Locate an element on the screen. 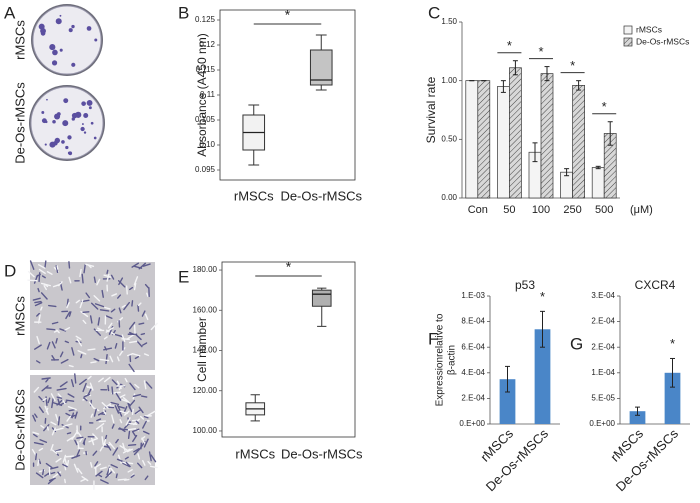 This screenshot has height=503, width=700. y-tick-label: 160.00 is located at coordinates (205, 309).